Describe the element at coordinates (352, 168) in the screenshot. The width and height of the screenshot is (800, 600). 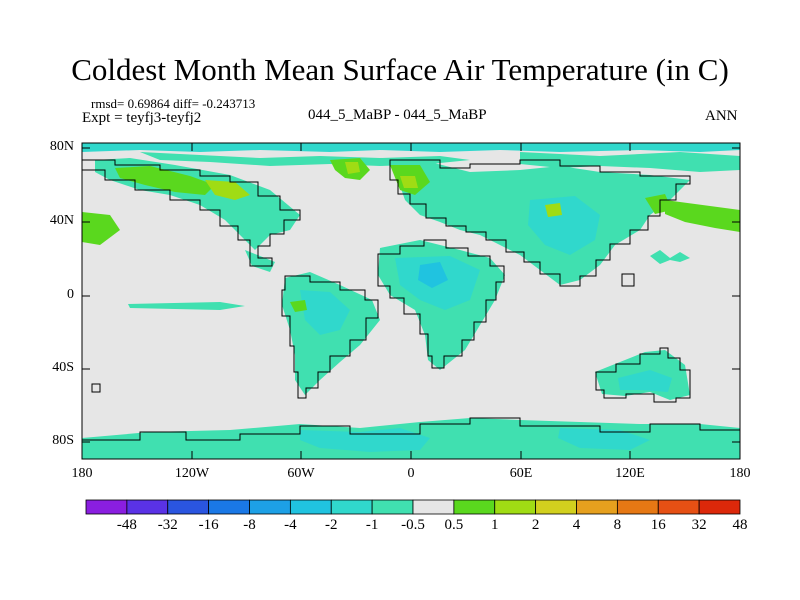
I see `greenland-anomaly` at that location.